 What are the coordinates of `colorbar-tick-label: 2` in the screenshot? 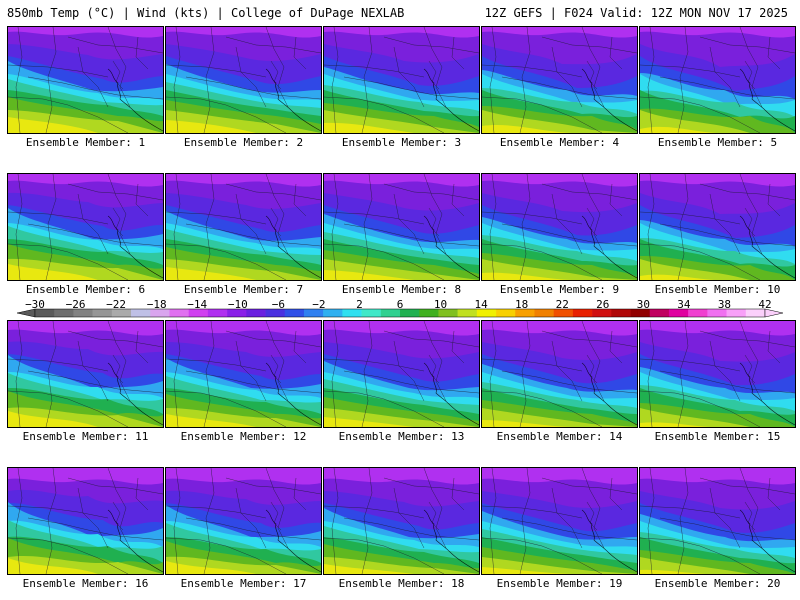 It's located at (359, 304).